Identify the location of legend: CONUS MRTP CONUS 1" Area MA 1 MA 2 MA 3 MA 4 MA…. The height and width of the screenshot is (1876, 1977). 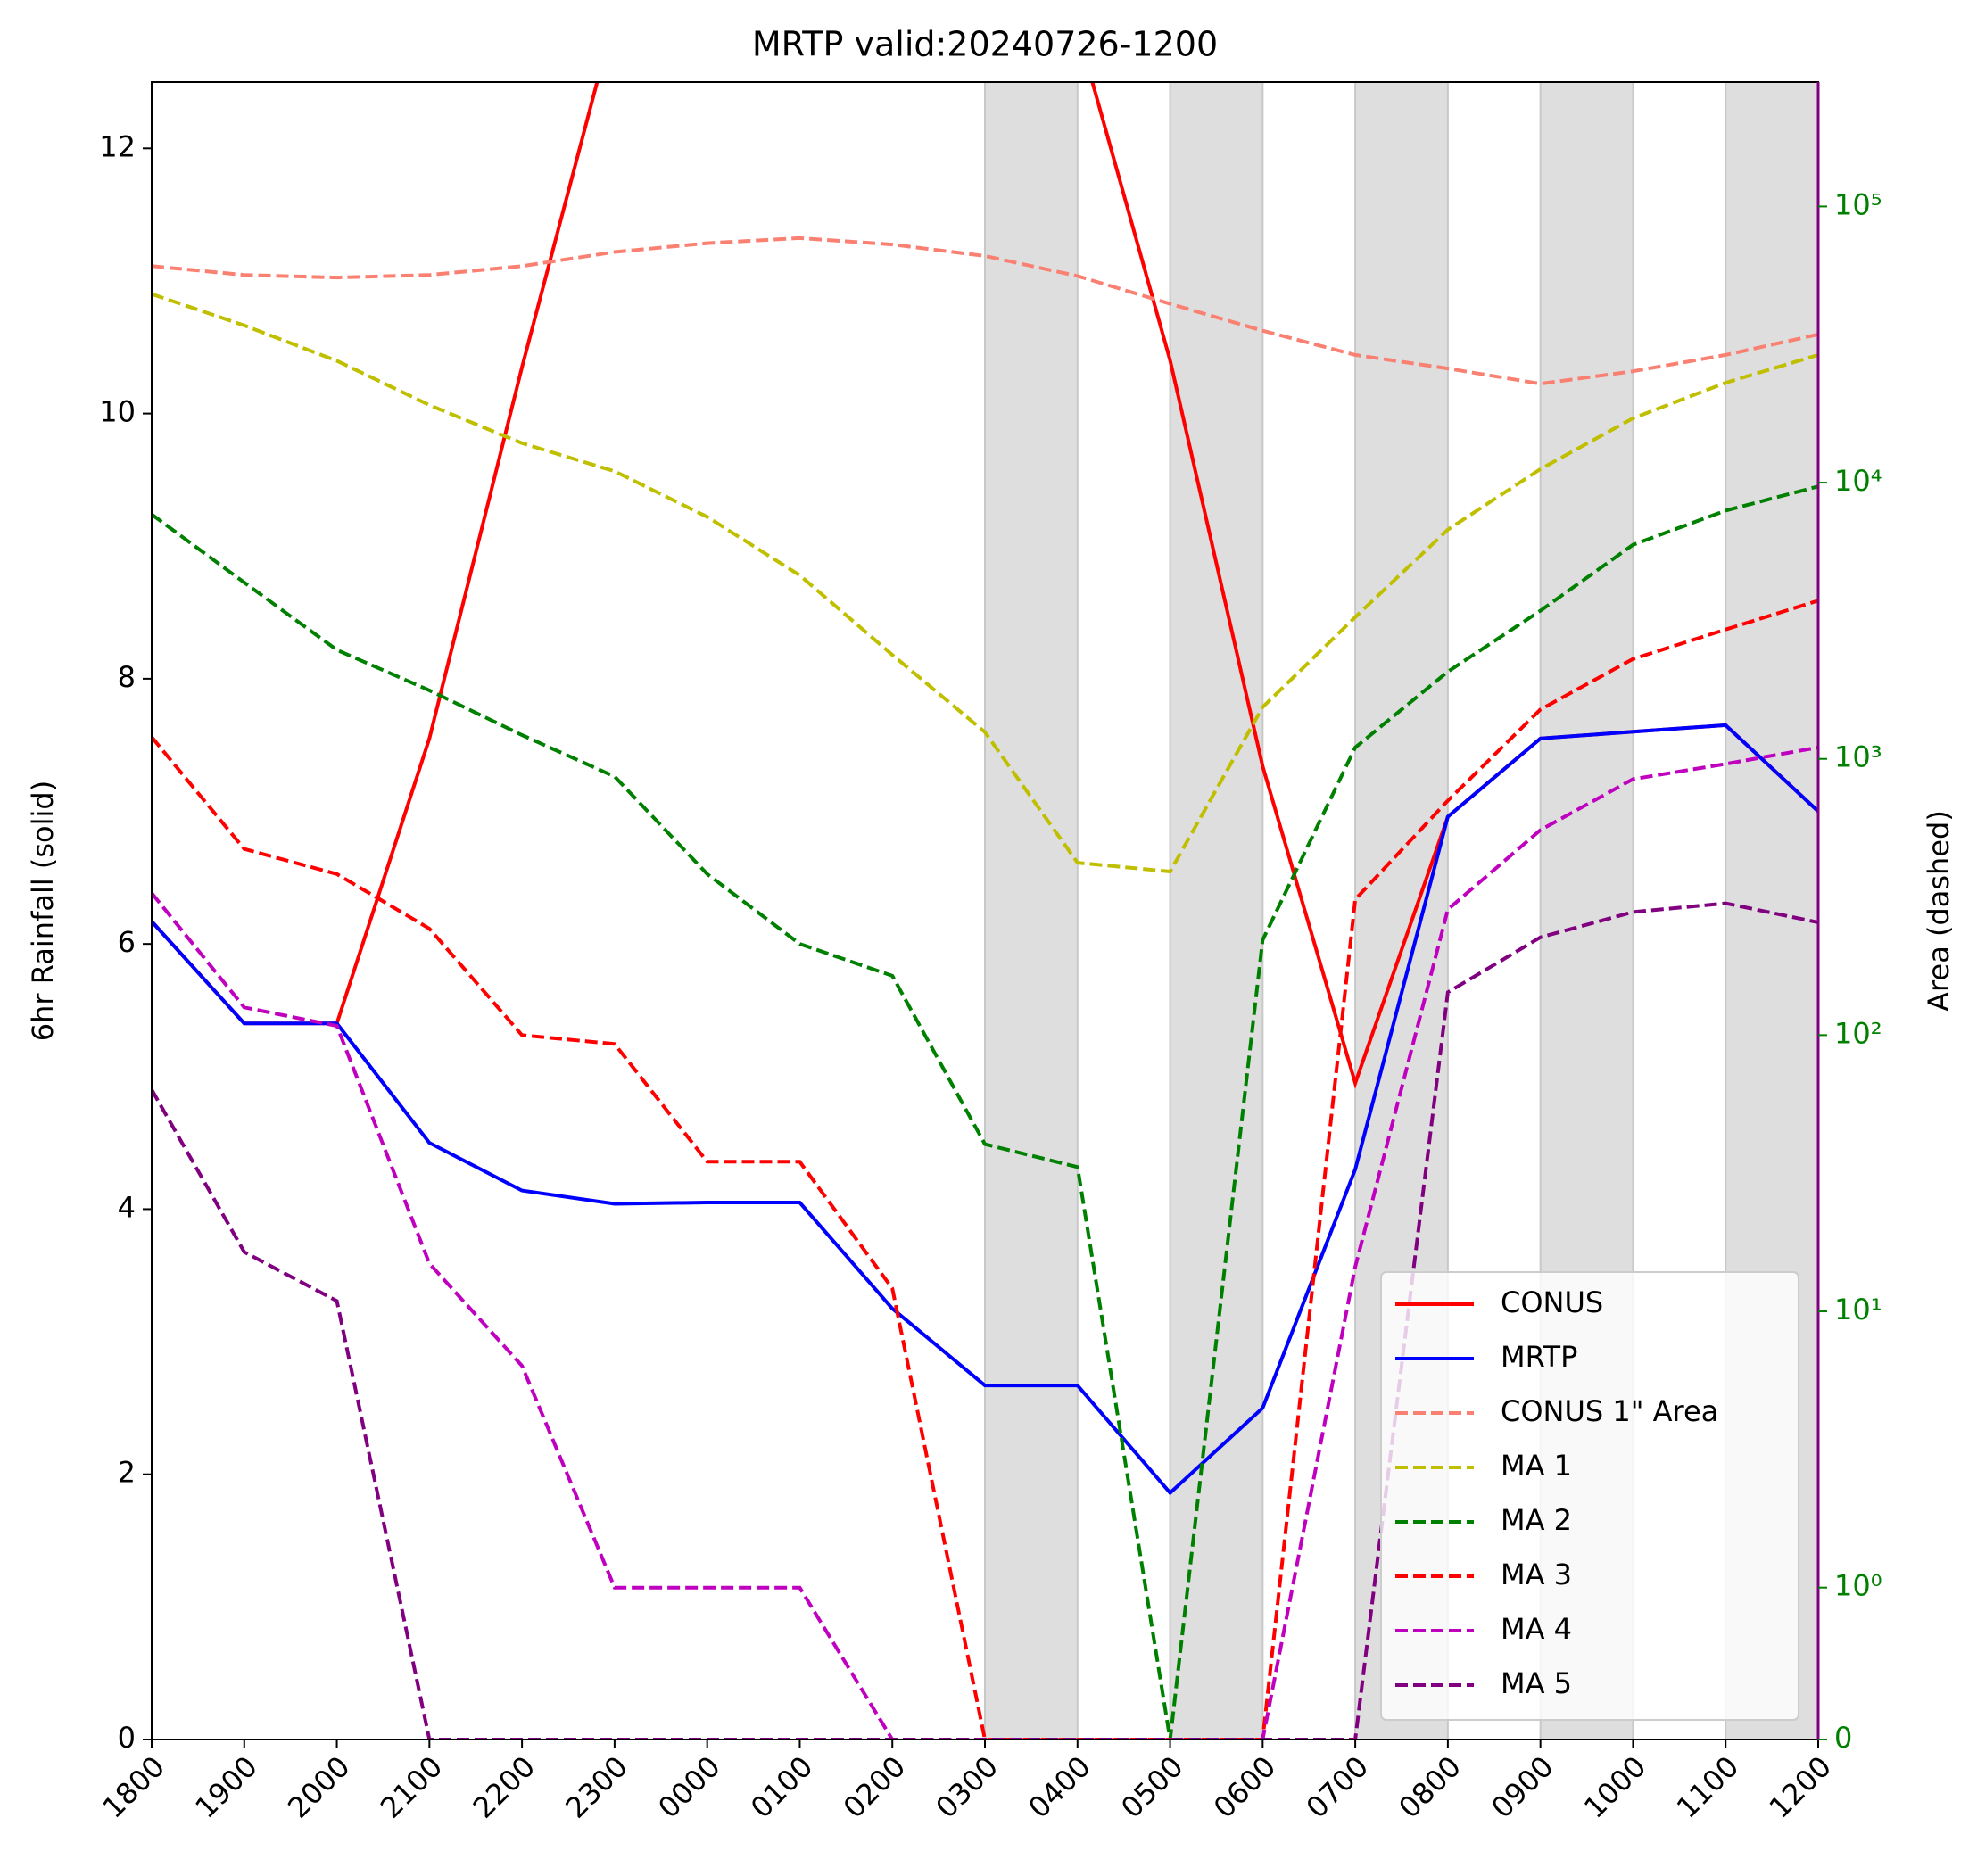
(1589, 1496).